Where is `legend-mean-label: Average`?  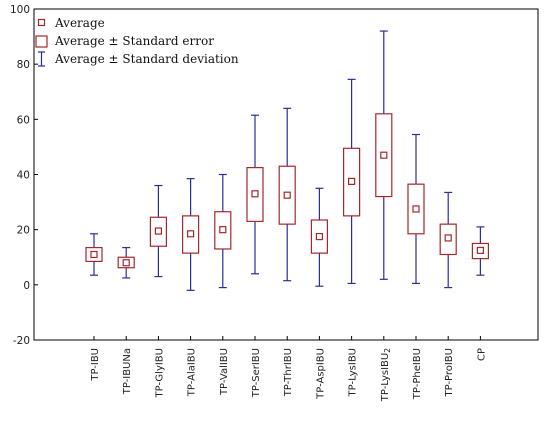 legend-mean-label: Average is located at coordinates (79, 23).